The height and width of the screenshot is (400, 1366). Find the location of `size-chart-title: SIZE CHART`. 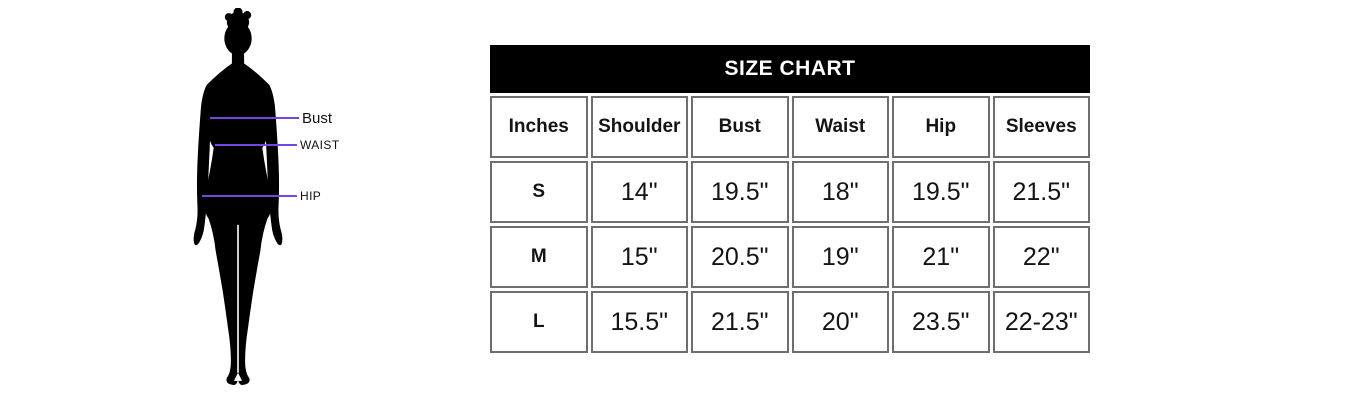

size-chart-title: SIZE CHART is located at coordinates (790, 69).